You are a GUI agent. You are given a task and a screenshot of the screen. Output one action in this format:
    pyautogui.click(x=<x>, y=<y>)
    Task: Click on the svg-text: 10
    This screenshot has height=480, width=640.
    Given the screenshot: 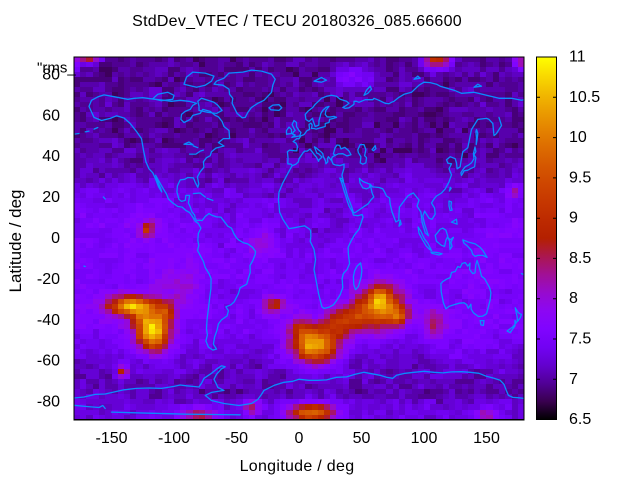 What is the action you would take?
    pyautogui.click(x=578, y=137)
    